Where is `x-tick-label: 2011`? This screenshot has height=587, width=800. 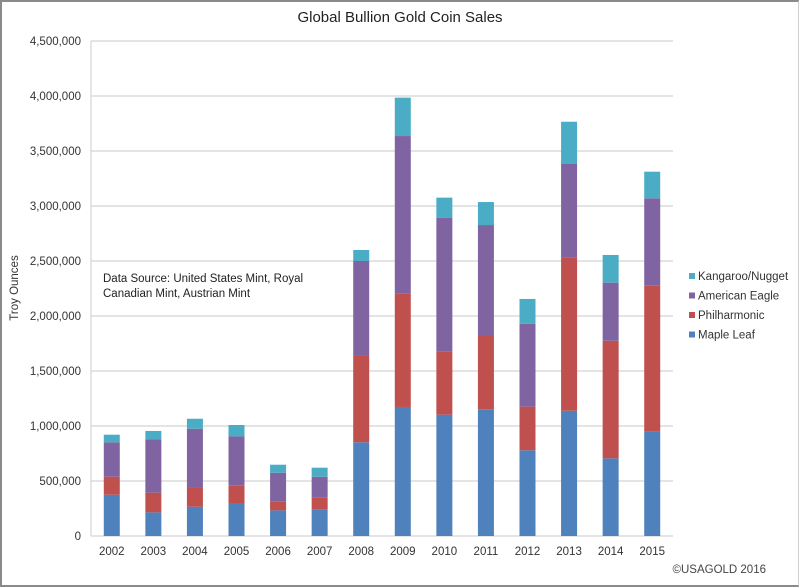
x-tick-label: 2011 is located at coordinates (486, 552).